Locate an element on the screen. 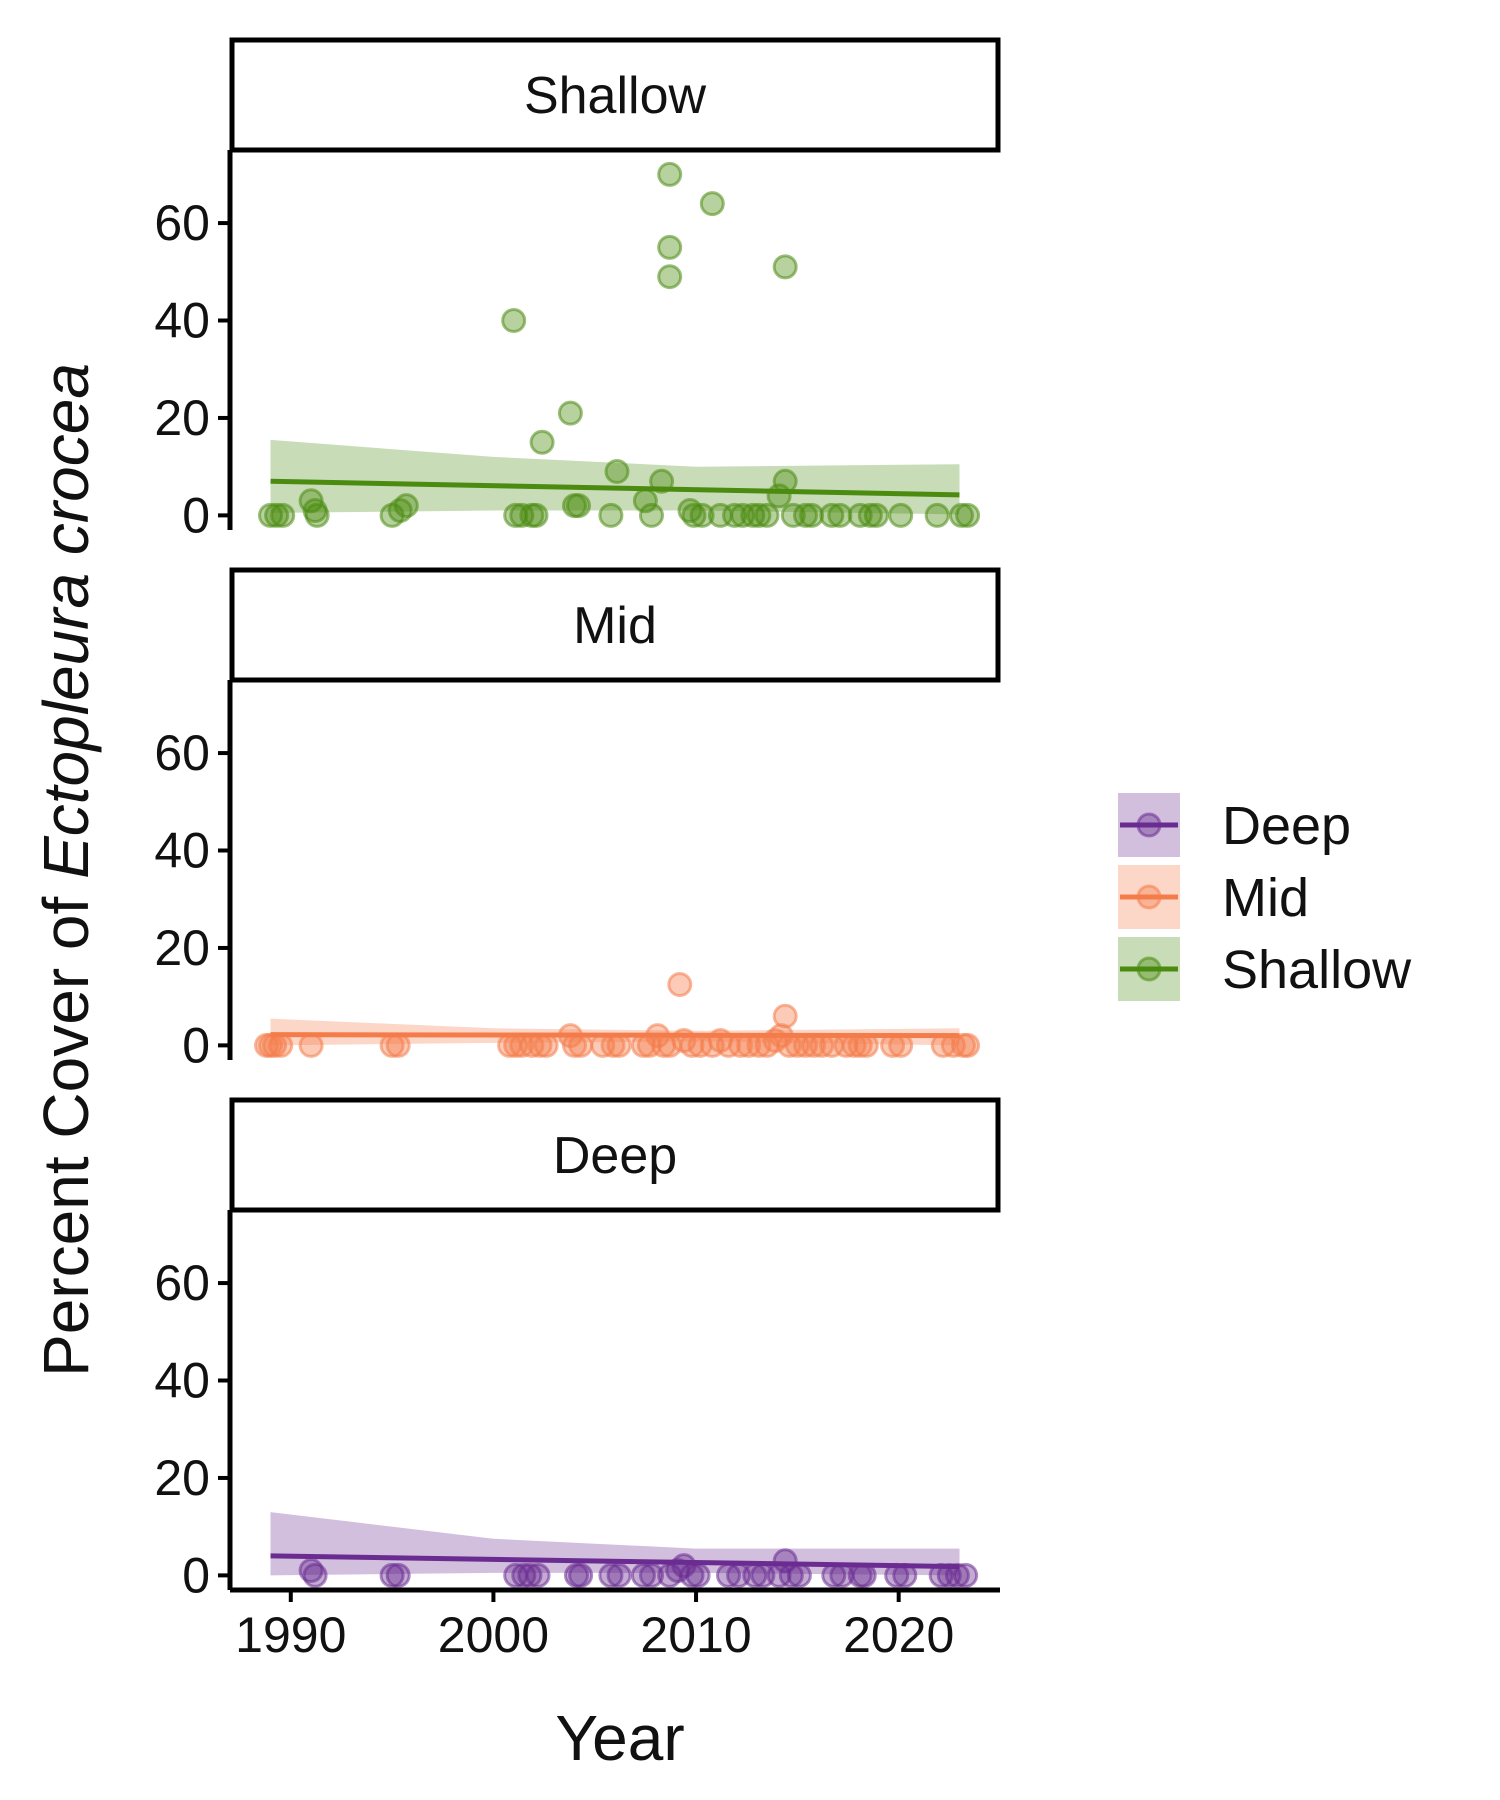 The height and width of the screenshot is (1800, 1500). legend: Deep Mid Shallow is located at coordinates (1265, 897).